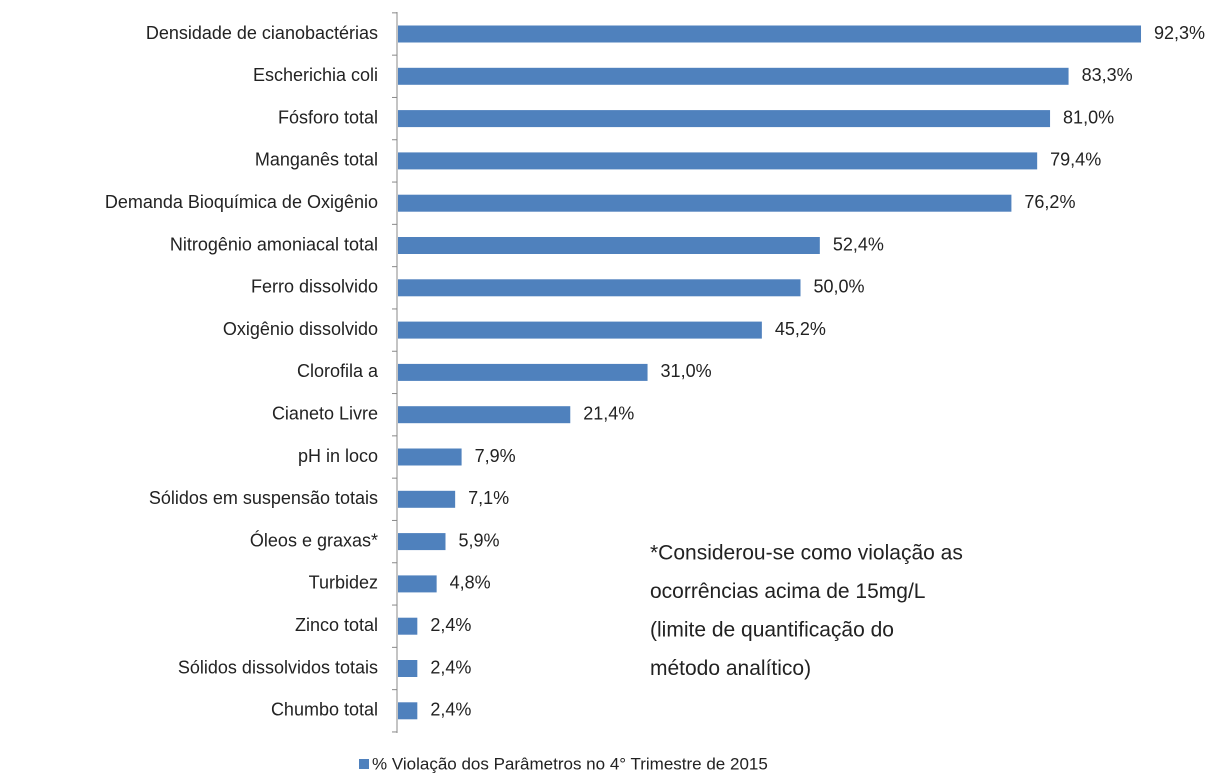  Describe the element at coordinates (262, 33) in the screenshot. I see `category-label: Densidade de cianobactérias` at that location.